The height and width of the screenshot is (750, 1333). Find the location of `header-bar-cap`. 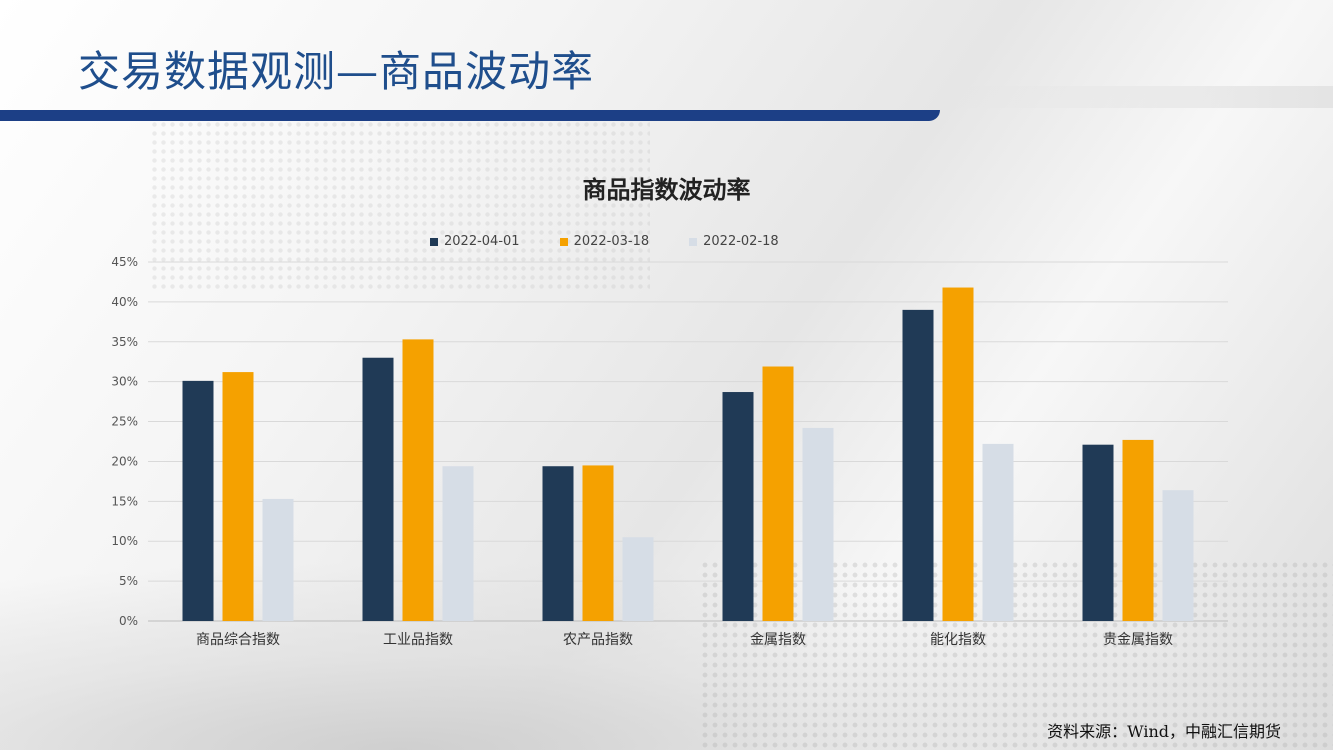

header-bar-cap is located at coordinates (1131, 97).